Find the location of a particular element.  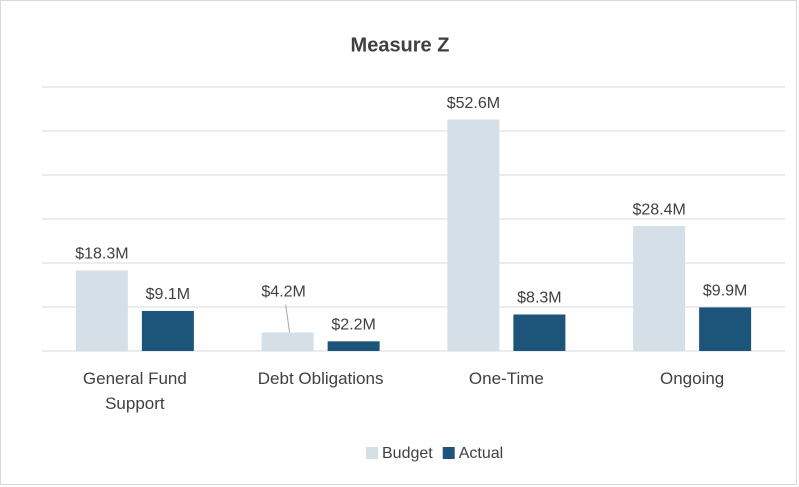

x-tick-label: Debt Obligations is located at coordinates (320, 378).